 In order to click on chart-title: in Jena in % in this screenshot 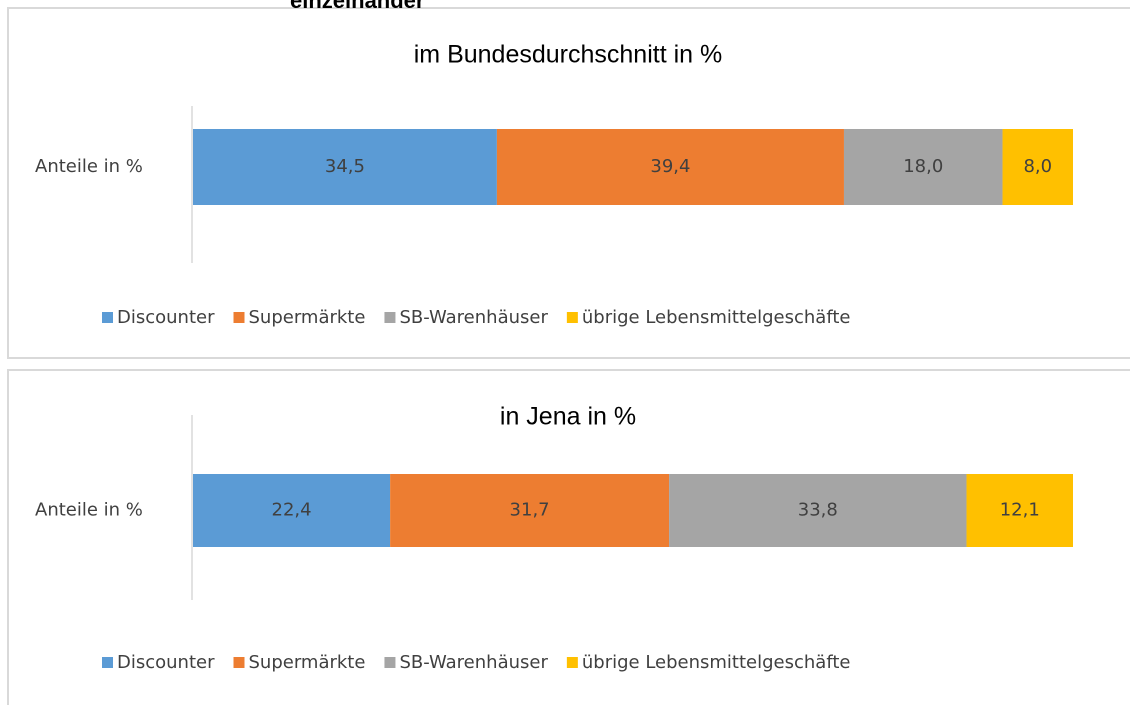, I will do `click(568, 417)`.